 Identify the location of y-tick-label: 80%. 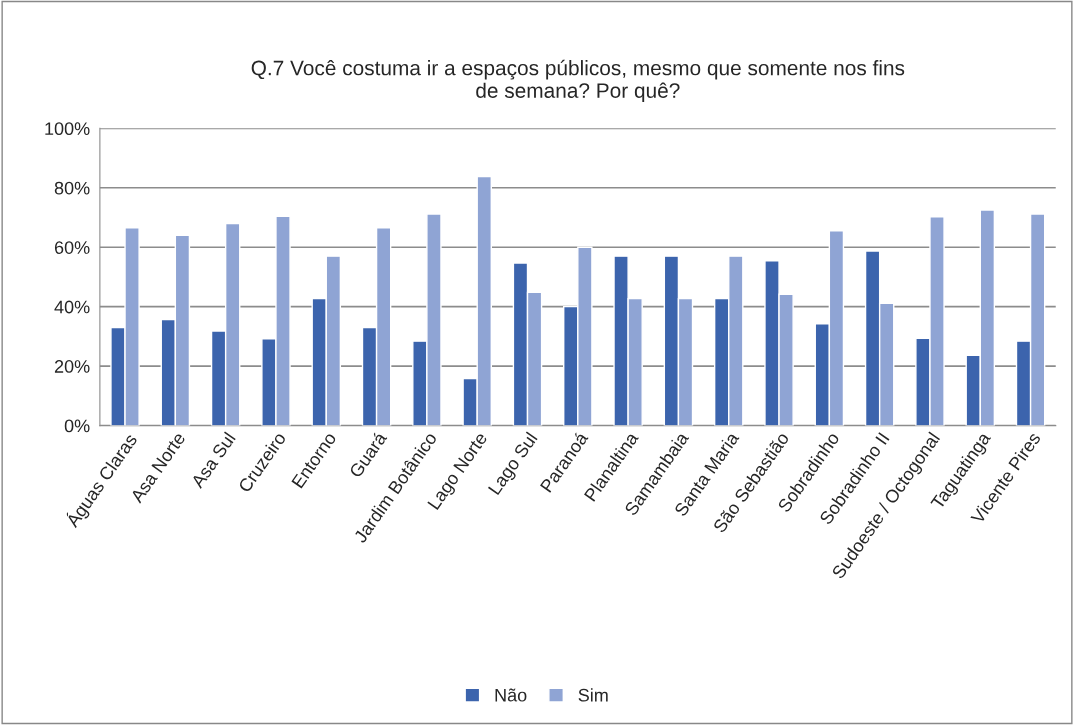
(72, 188).